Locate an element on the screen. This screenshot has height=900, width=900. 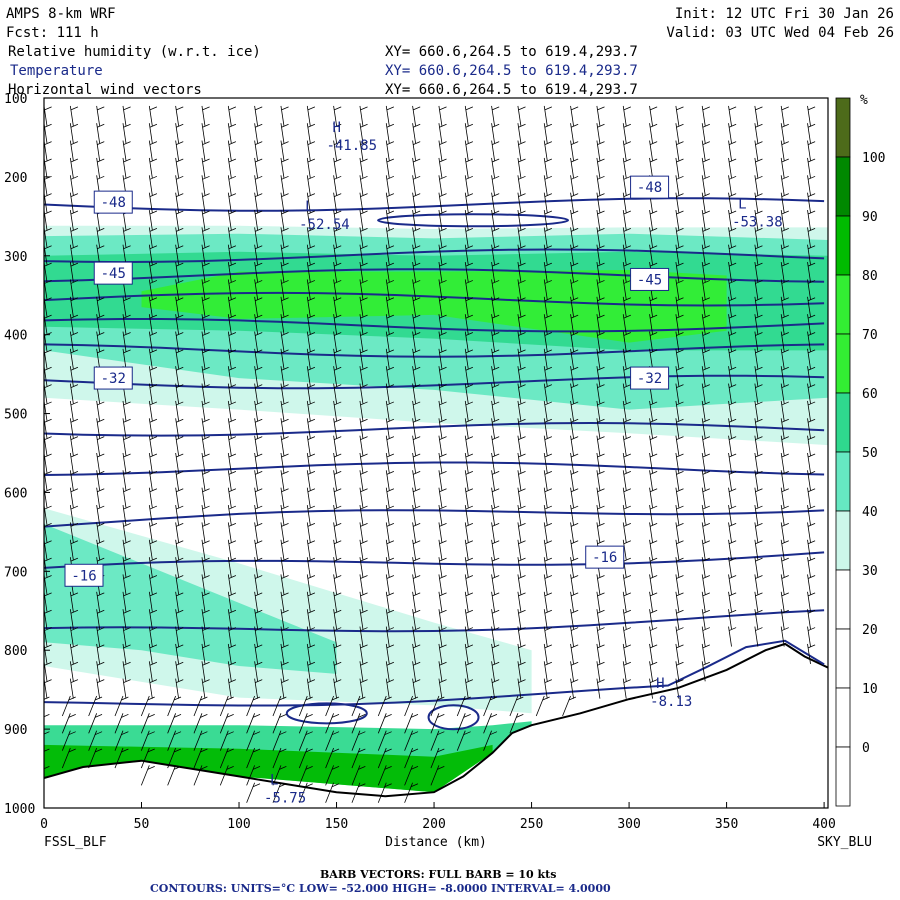
x-tick-label: 50 is located at coordinates (142, 824).